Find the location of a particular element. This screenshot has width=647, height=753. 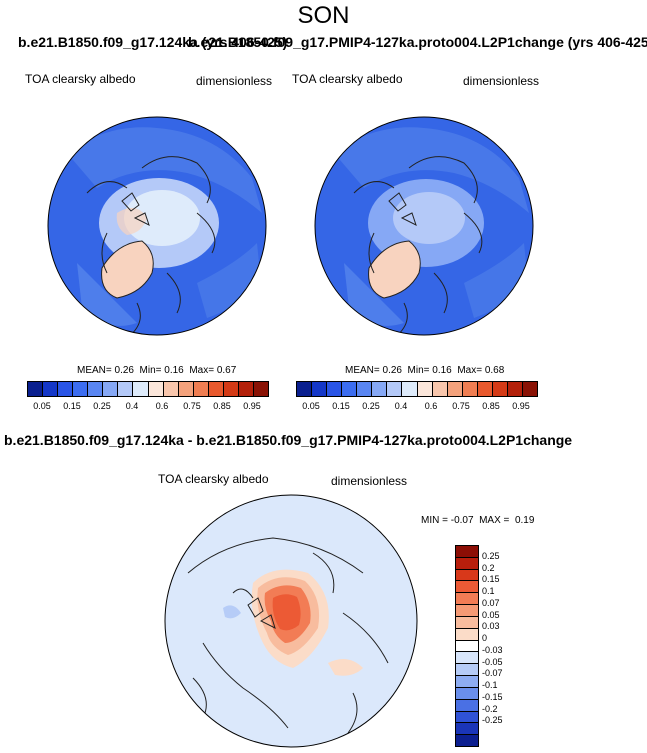

colorbar-tick-label: -0.25 is located at coordinates (492, 720).